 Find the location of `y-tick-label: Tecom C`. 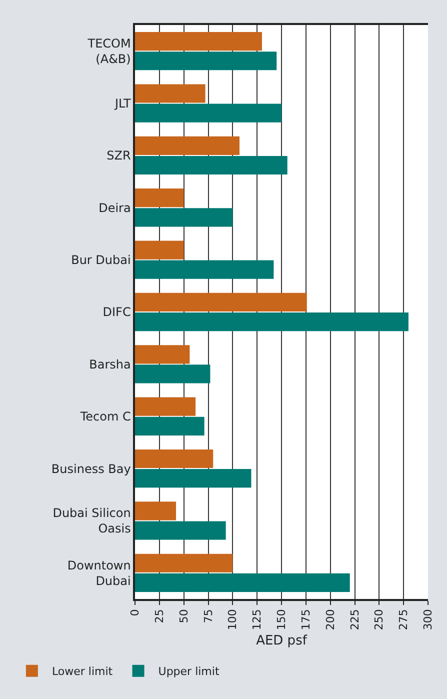

y-tick-label: Tecom C is located at coordinates (105, 417).